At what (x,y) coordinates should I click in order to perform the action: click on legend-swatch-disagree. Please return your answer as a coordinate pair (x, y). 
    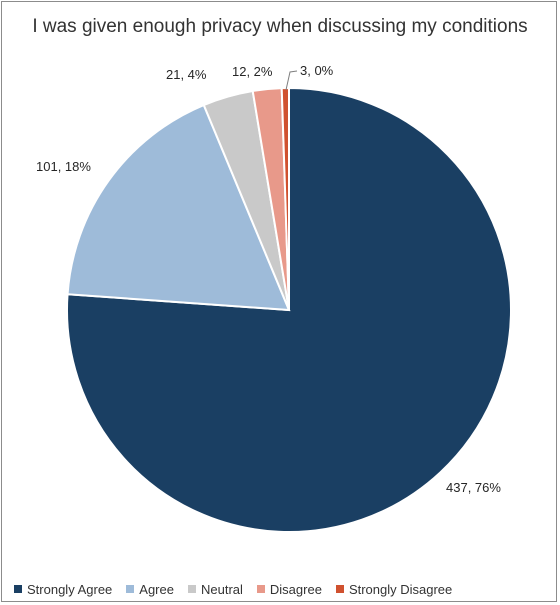
    Looking at the image, I should click on (260, 589).